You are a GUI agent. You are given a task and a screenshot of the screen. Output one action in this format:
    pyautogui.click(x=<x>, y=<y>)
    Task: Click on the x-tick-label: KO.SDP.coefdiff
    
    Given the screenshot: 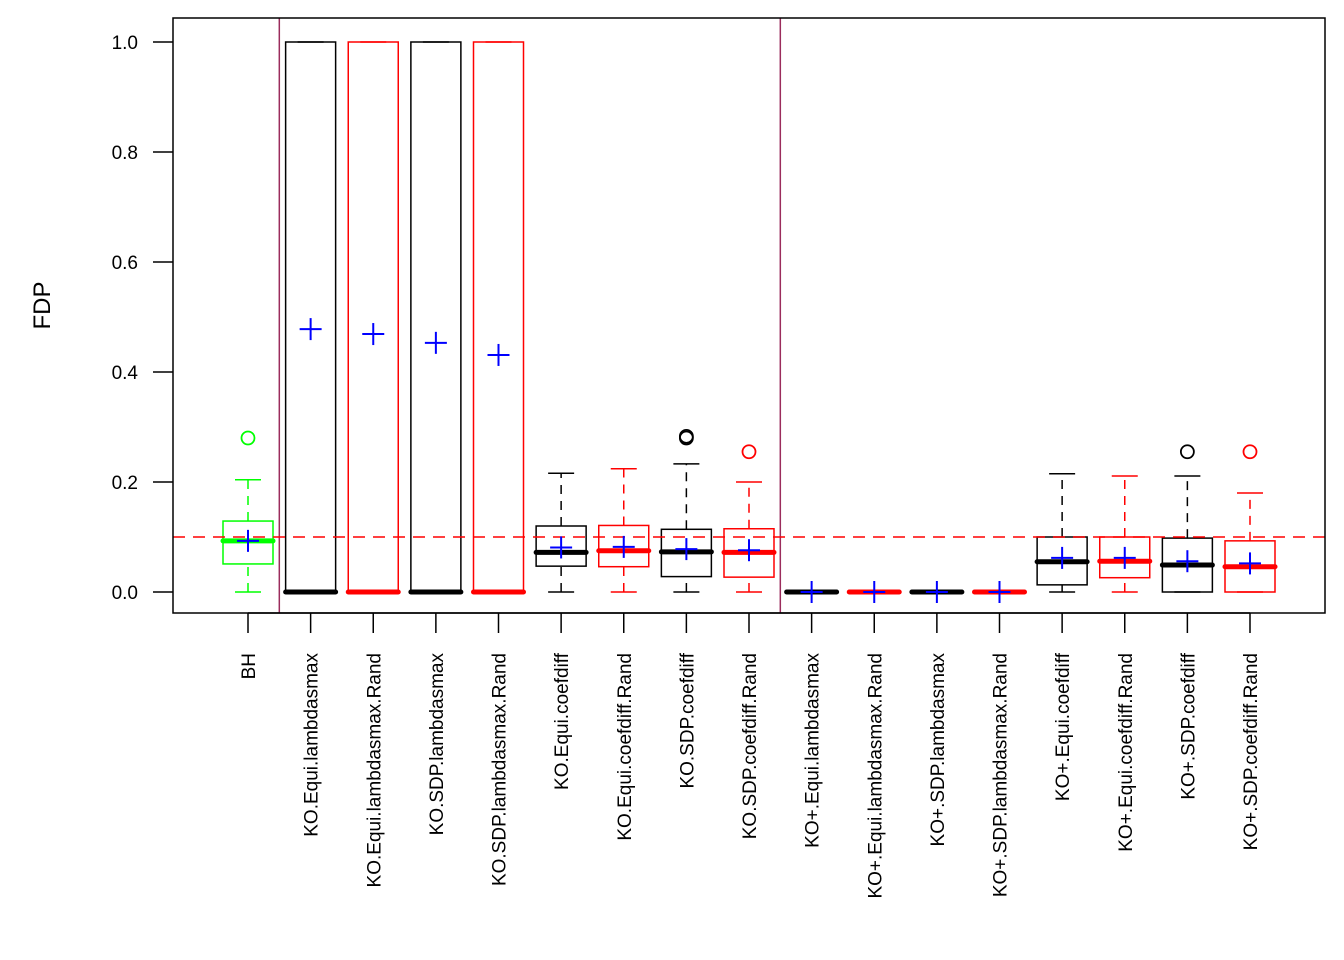 What is the action you would take?
    pyautogui.click(x=687, y=720)
    